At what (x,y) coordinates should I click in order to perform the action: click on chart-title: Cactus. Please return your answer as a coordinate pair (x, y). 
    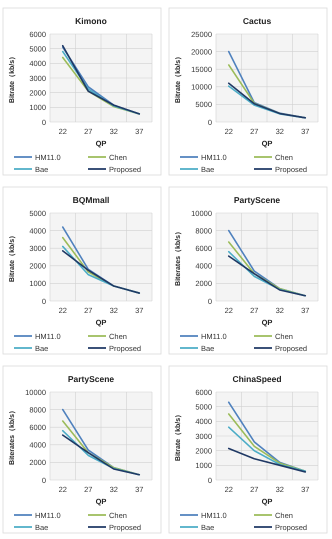
    Looking at the image, I should click on (257, 21).